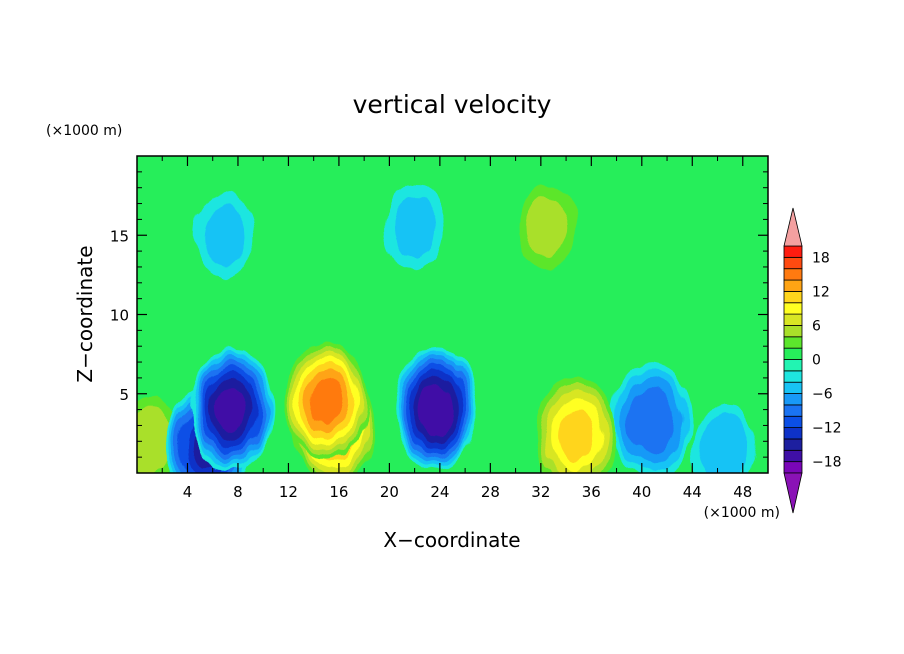 The height and width of the screenshot is (654, 904). I want to click on x-tick-label: 48, so click(742, 492).